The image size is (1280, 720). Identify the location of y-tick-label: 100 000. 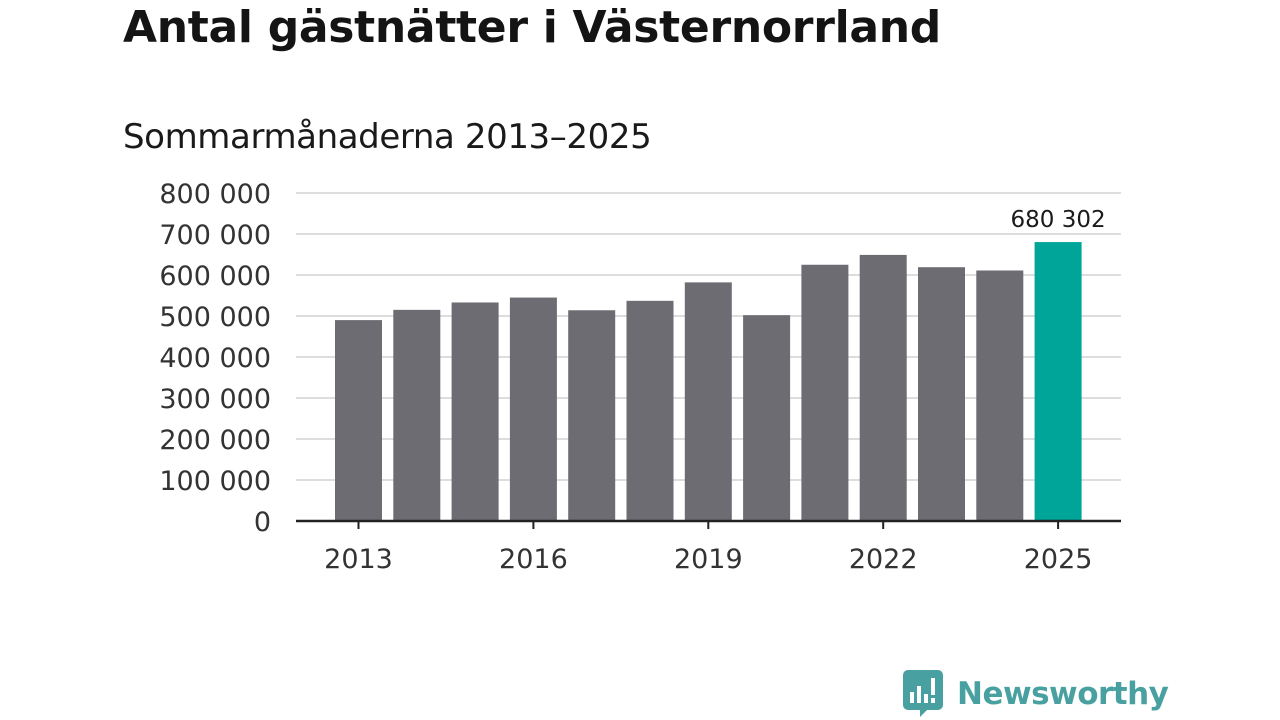
(215, 481).